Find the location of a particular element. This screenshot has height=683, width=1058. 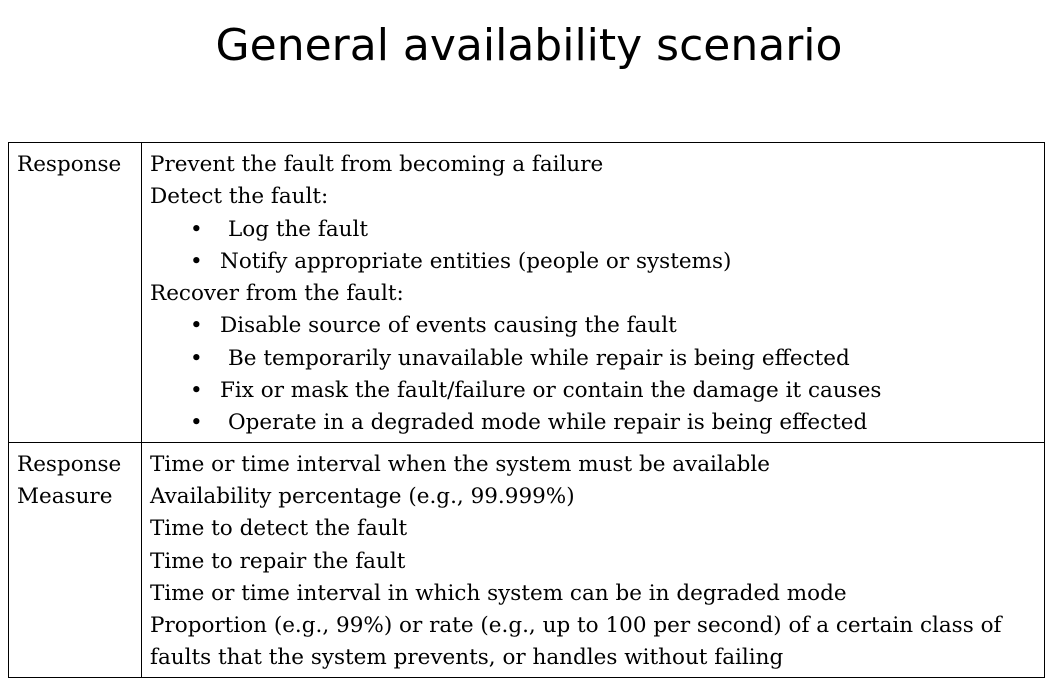

row-label-text: Response is located at coordinates (69, 164).